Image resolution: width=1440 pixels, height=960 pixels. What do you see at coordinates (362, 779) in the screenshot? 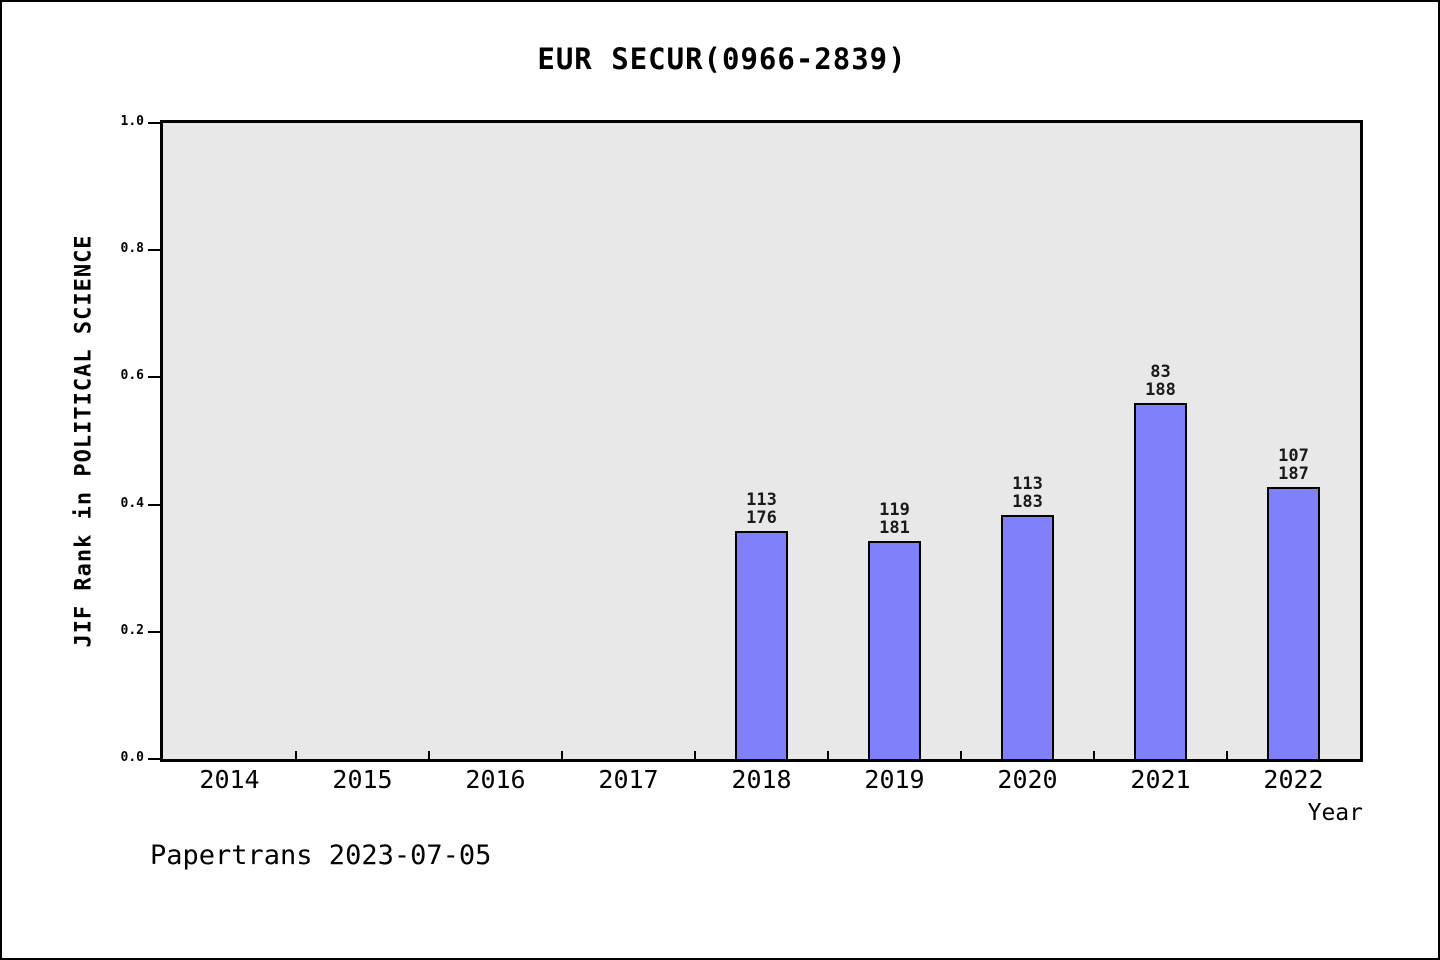
I see `x-tick-label: 2015` at bounding box center [362, 779].